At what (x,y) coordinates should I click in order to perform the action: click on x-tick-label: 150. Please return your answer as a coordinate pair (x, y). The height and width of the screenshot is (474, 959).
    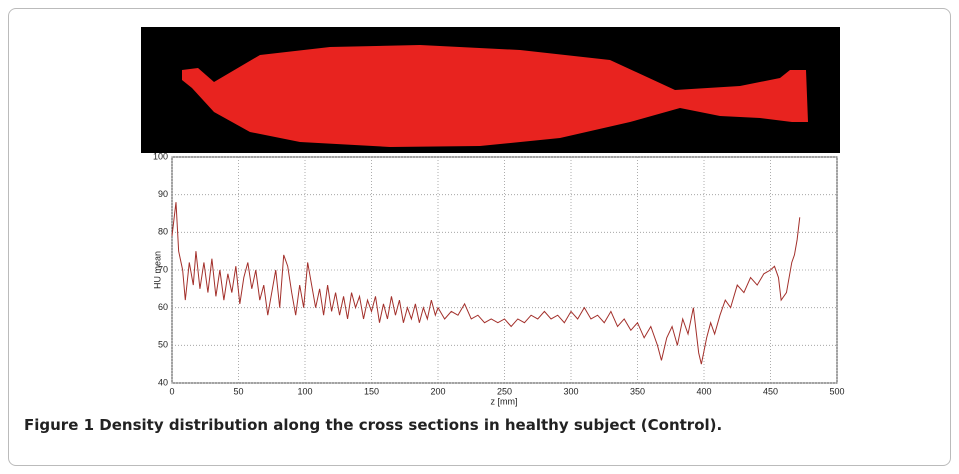
    Looking at the image, I should click on (371, 391).